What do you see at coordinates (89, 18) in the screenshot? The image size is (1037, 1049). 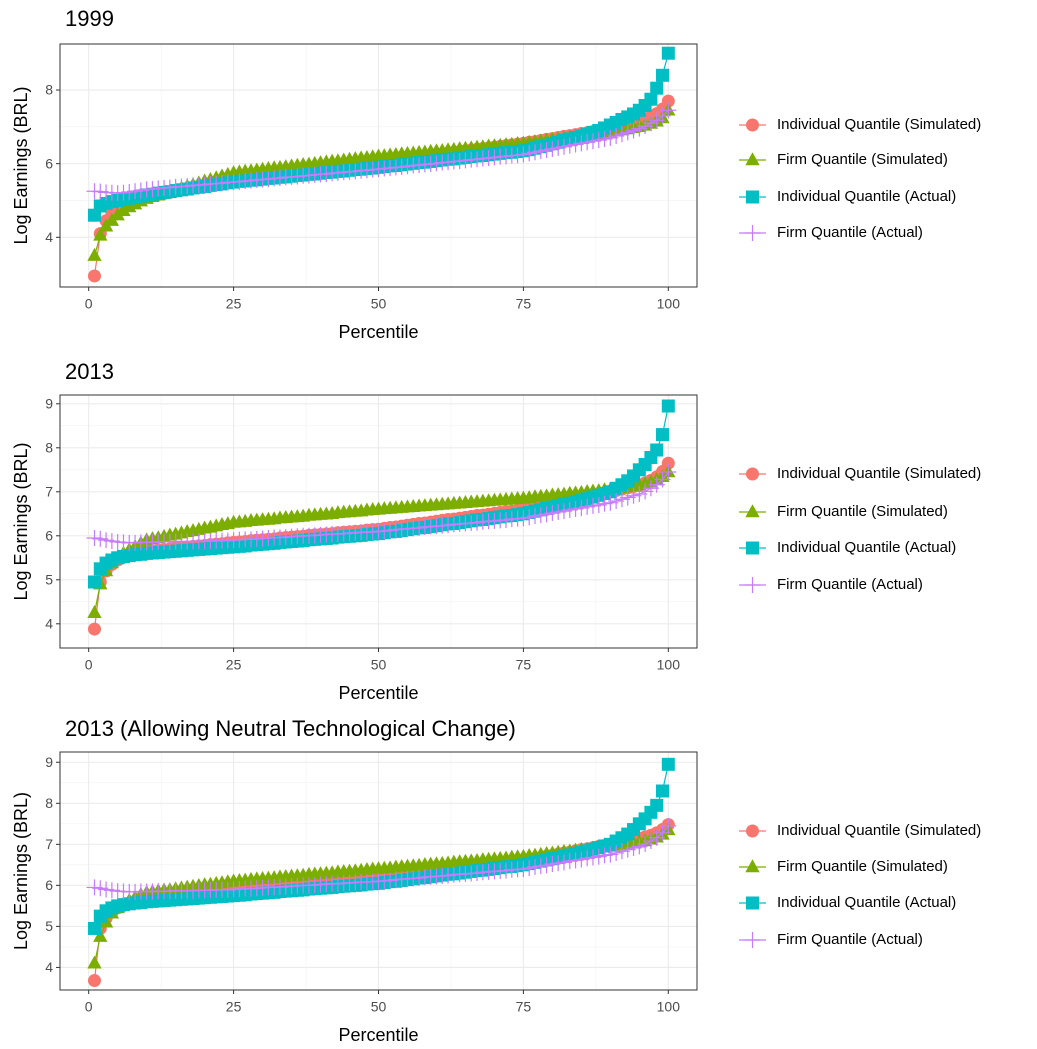 I see `panel-title: 1999` at bounding box center [89, 18].